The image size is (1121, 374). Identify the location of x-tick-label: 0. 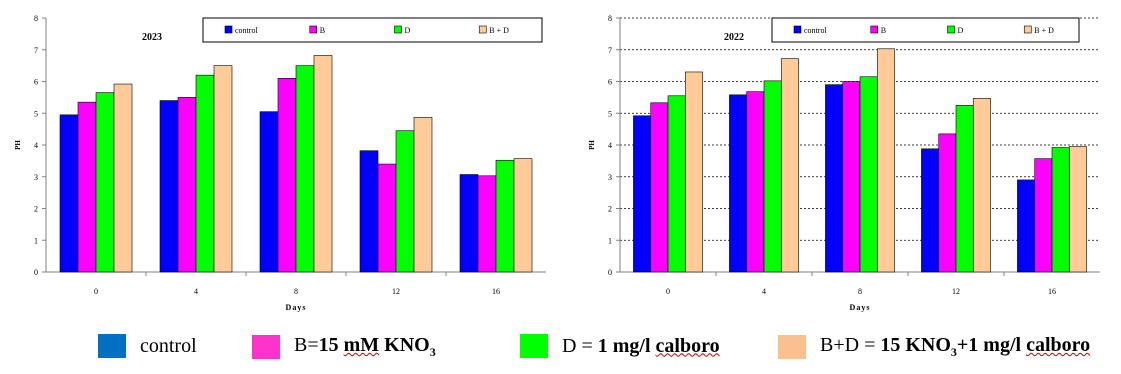
(96, 291).